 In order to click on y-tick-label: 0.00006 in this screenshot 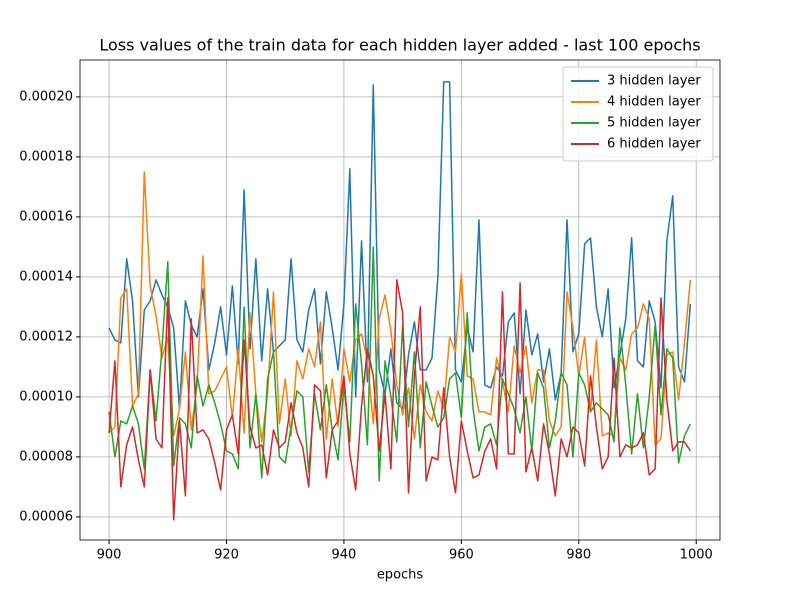, I will do `click(46, 516)`.